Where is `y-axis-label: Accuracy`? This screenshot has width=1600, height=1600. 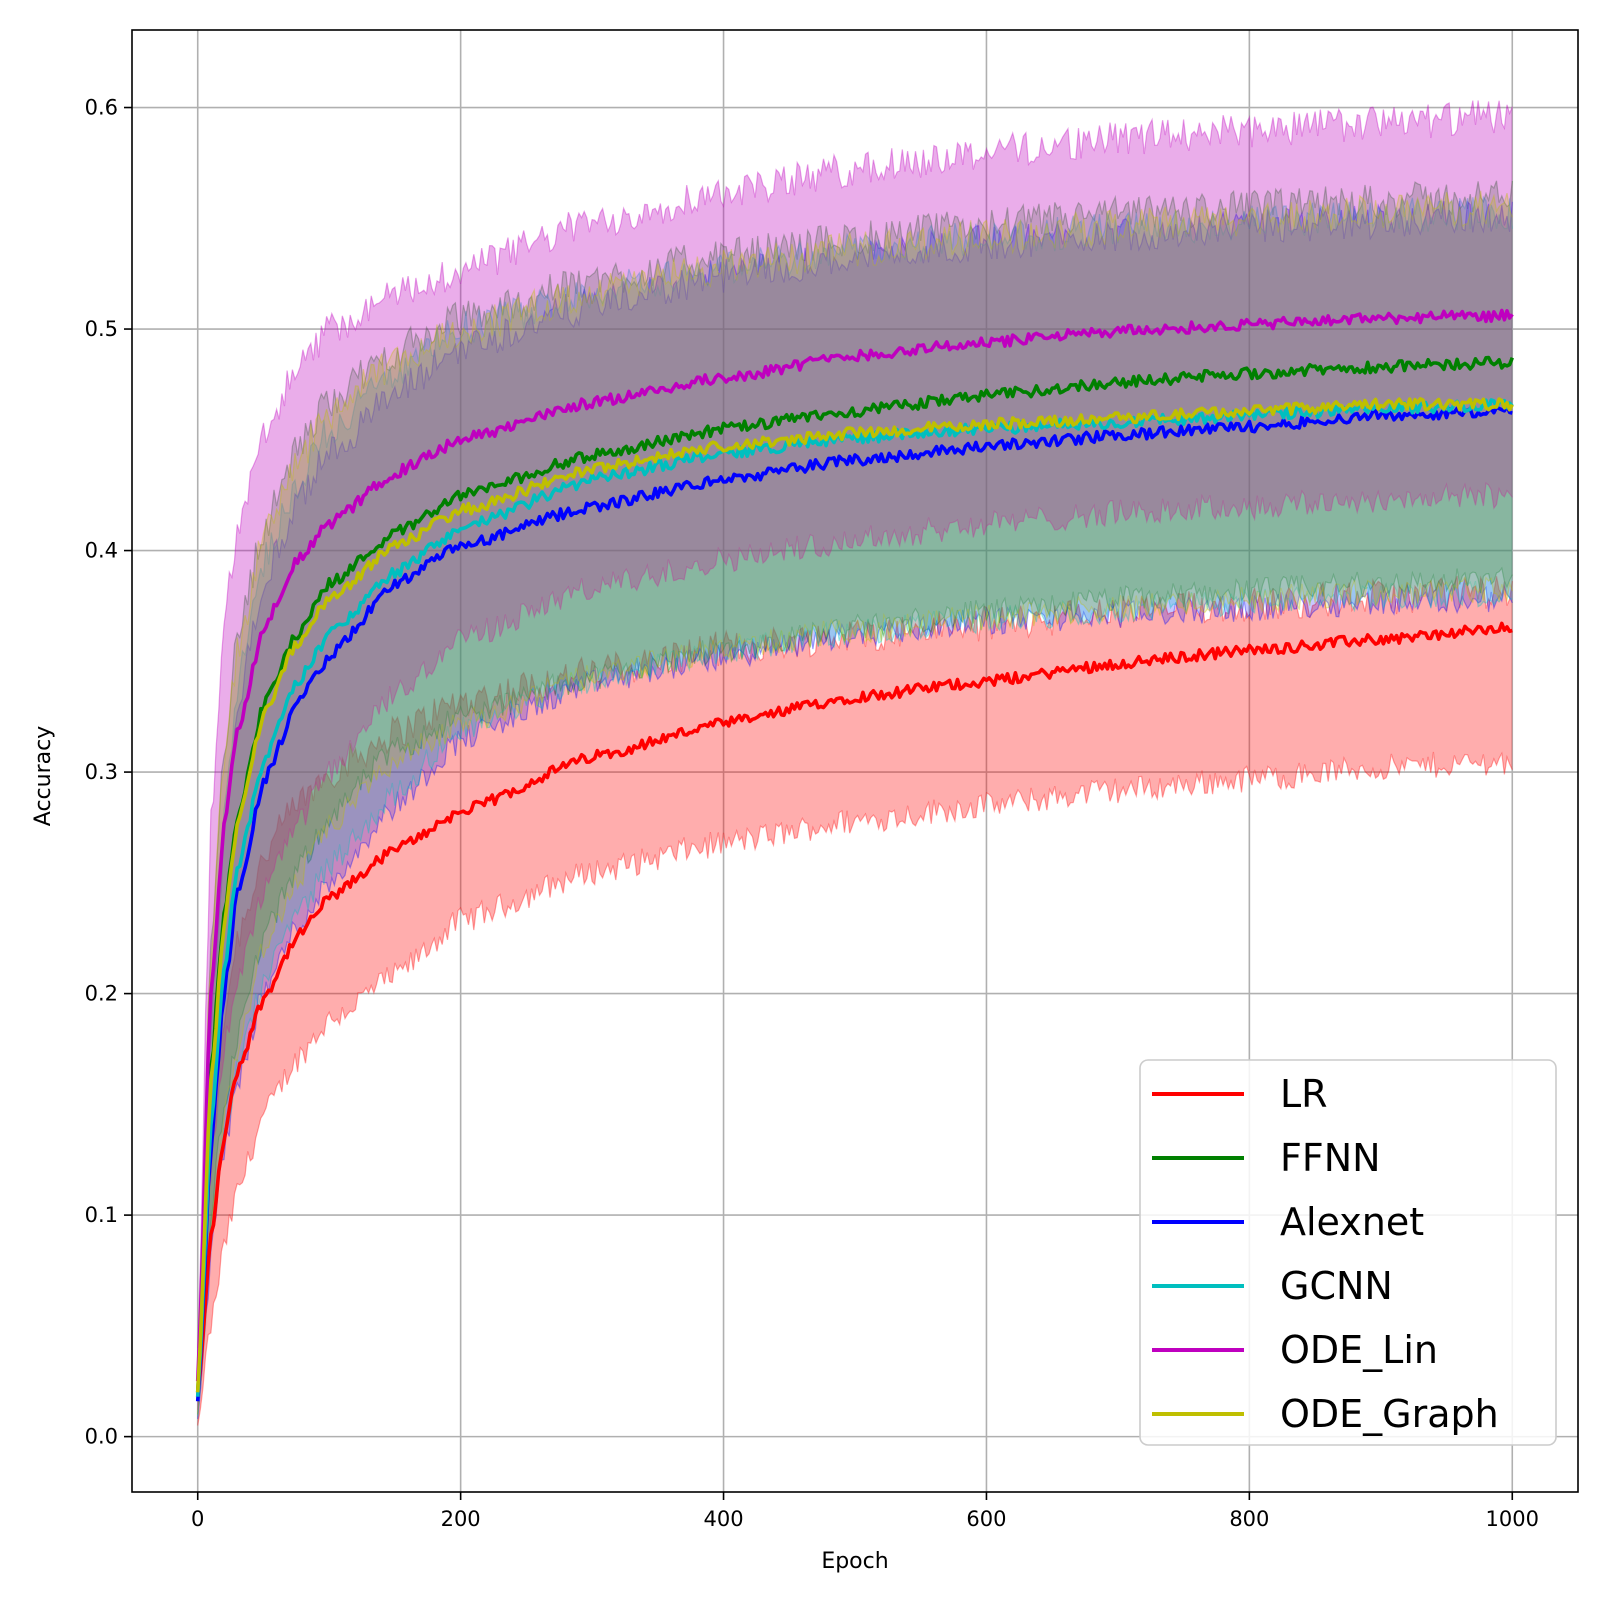 y-axis-label: Accuracy is located at coordinates (43, 776).